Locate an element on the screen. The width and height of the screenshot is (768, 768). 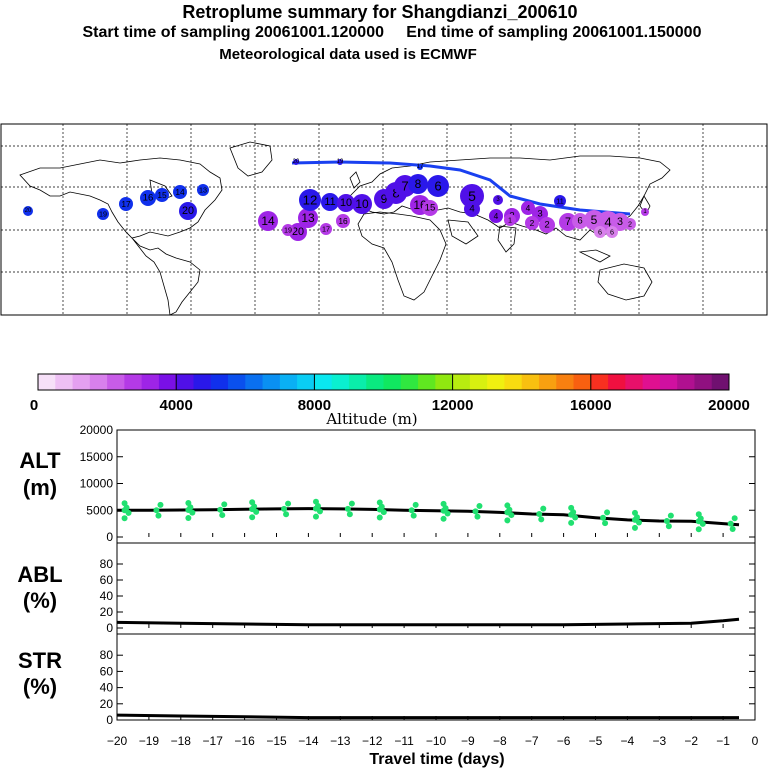
plume-label: 12 is located at coordinates (310, 200).